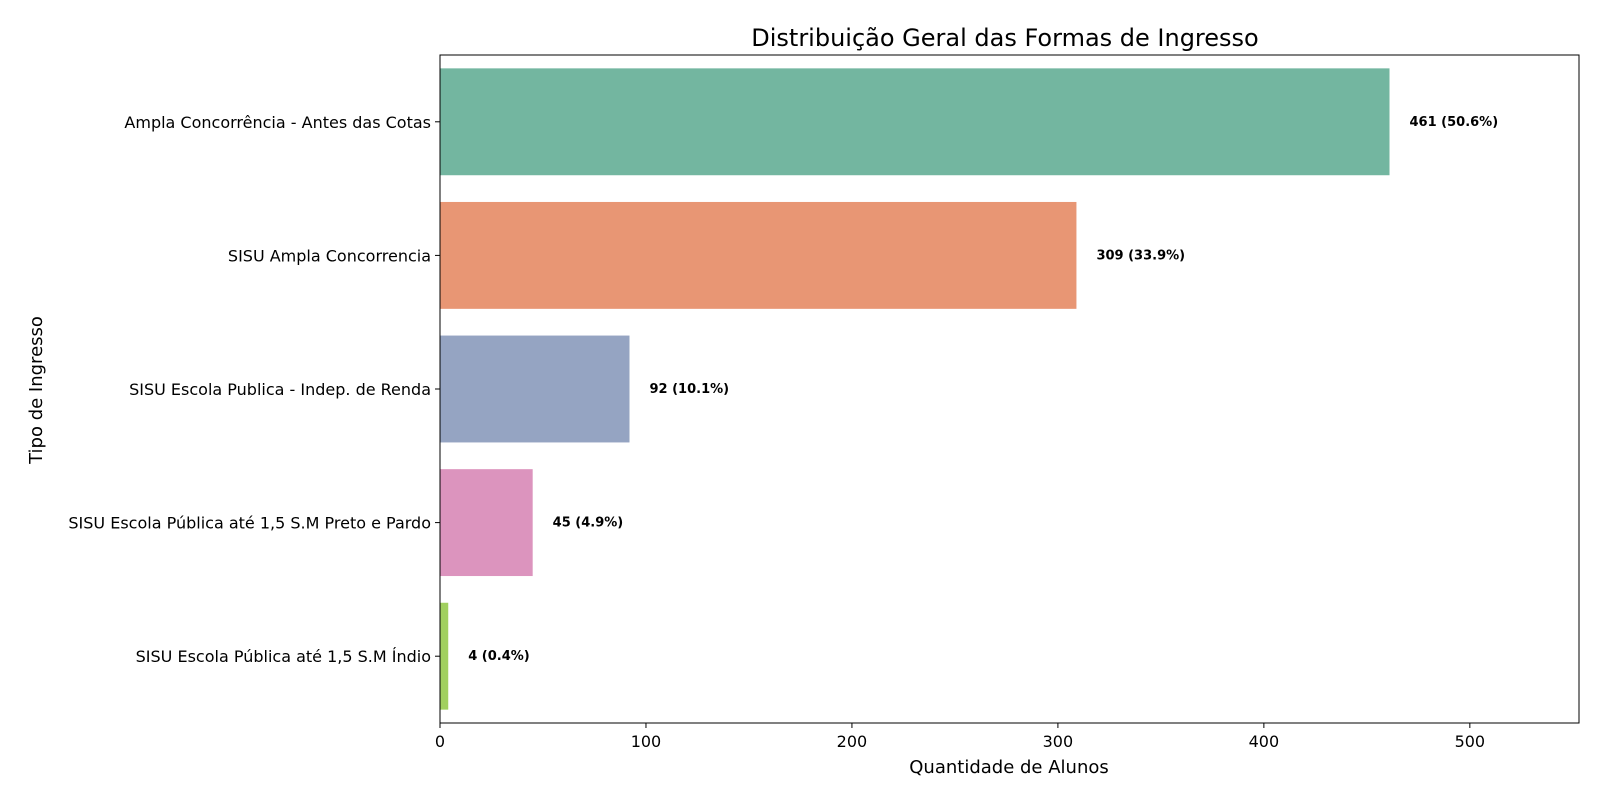  What do you see at coordinates (1058, 741) in the screenshot?
I see `x-tick-label: 300` at bounding box center [1058, 741].